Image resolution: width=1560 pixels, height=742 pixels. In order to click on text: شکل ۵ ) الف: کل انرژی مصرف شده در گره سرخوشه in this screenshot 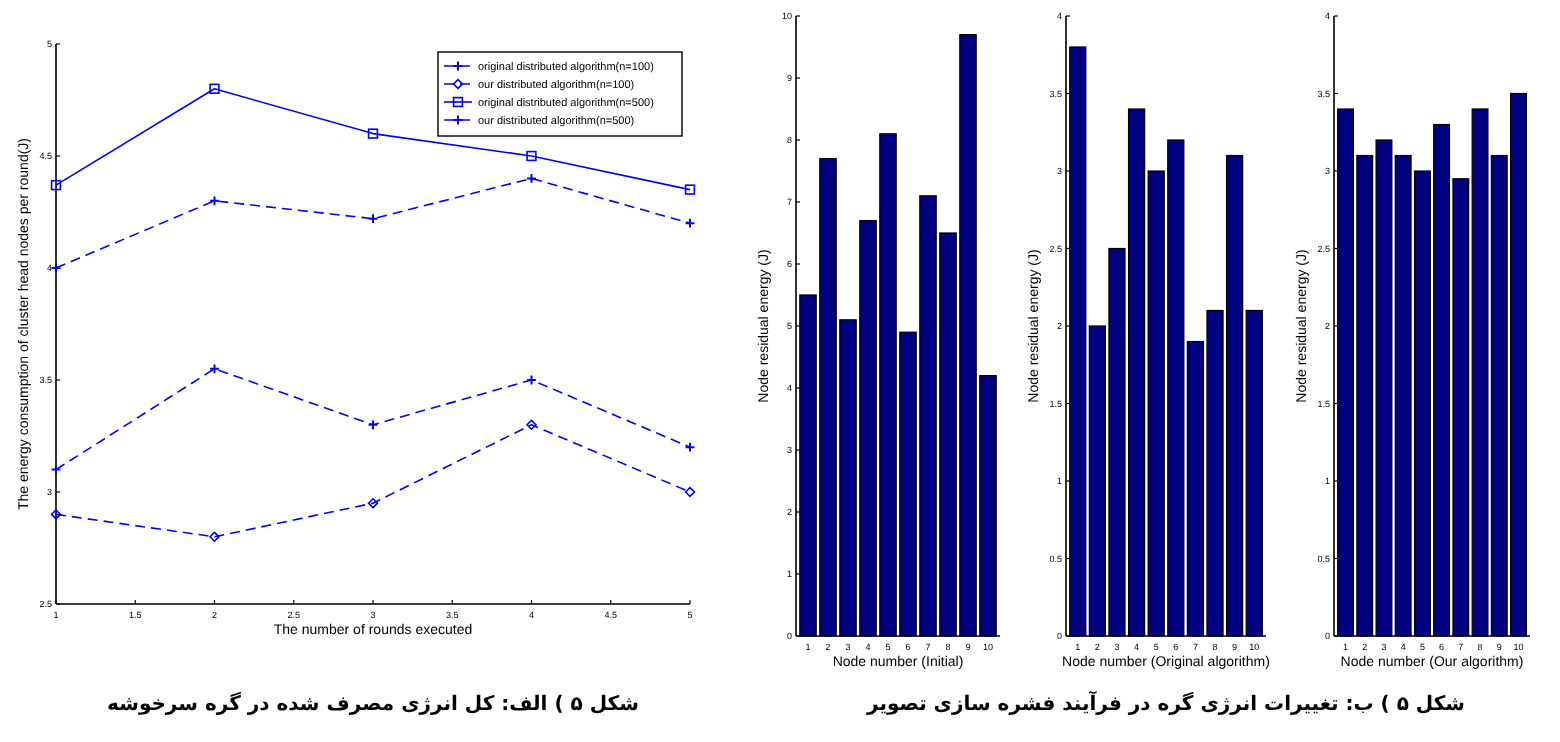, I will do `click(373, 703)`.